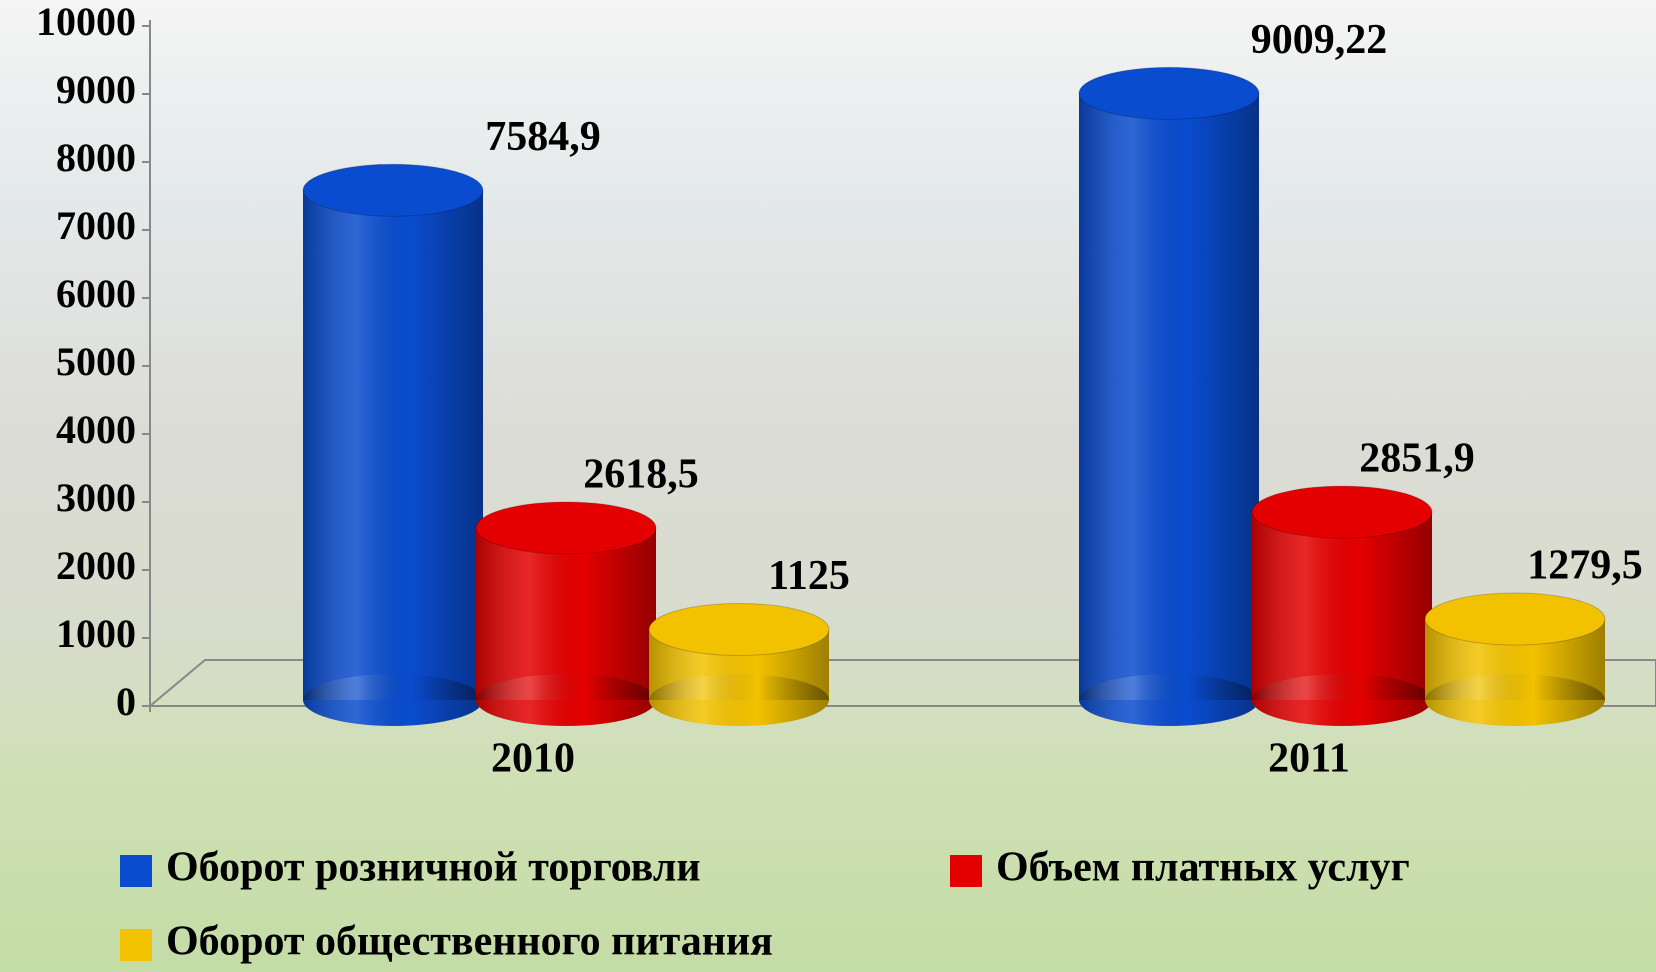 Image resolution: width=1656 pixels, height=972 pixels. I want to click on x-tick-label: 2010, so click(533, 759).